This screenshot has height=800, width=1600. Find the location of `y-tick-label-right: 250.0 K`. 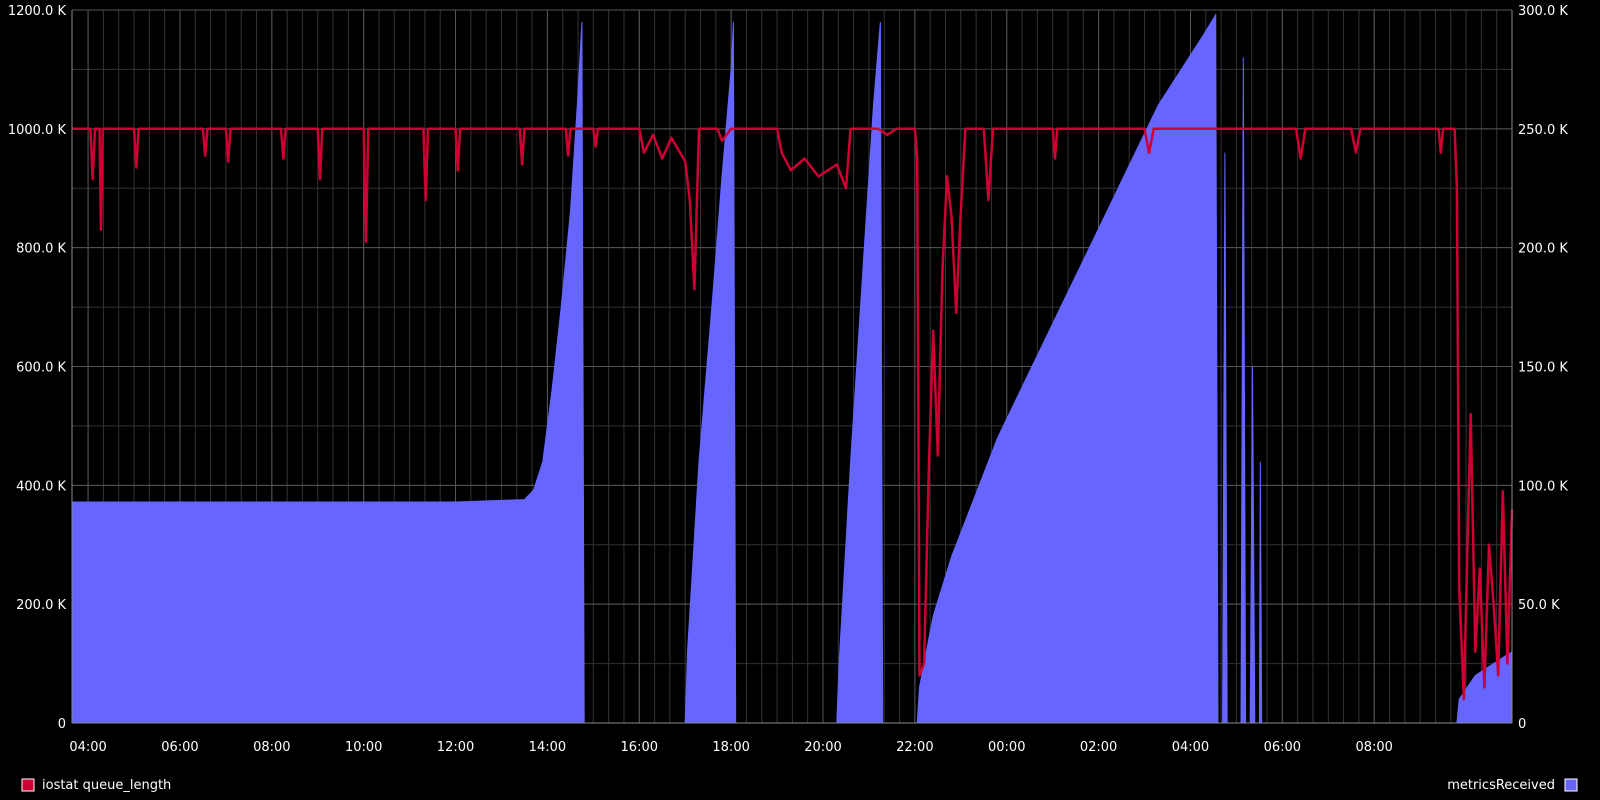

y-tick-label-right: 250.0 K is located at coordinates (1543, 130).